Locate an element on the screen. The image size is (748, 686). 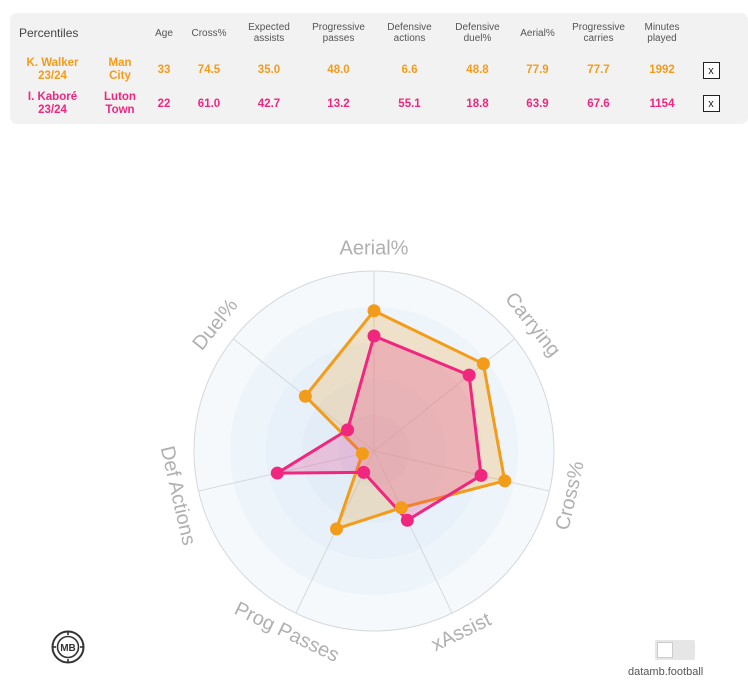
axis-label: Def Actions is located at coordinates (178, 496).